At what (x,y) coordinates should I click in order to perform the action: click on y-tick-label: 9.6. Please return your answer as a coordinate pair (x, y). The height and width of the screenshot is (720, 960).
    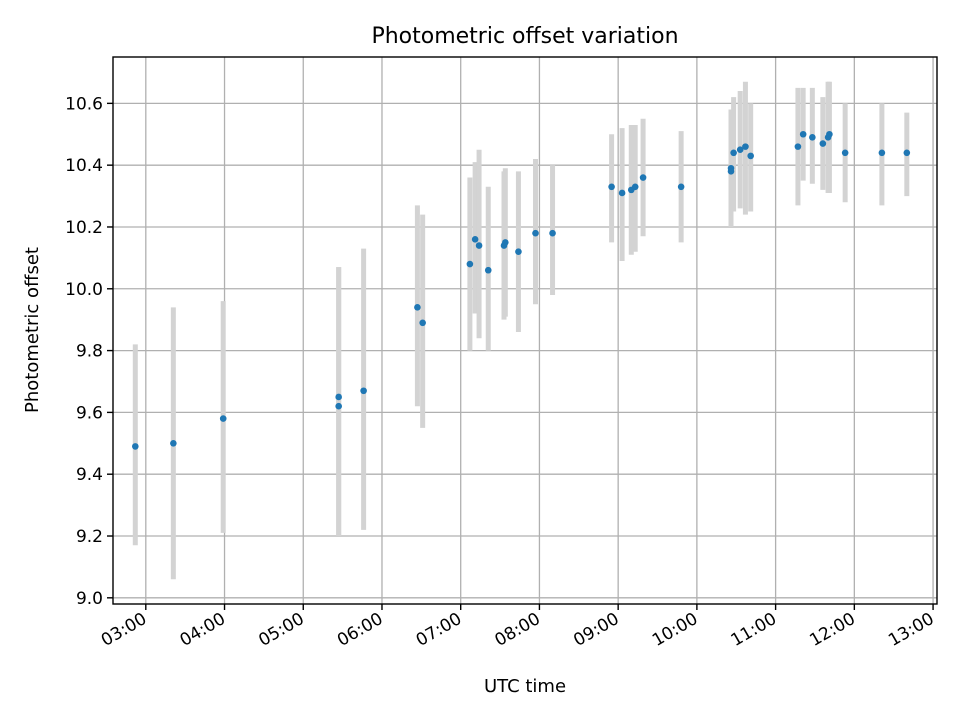
    Looking at the image, I should click on (89, 413).